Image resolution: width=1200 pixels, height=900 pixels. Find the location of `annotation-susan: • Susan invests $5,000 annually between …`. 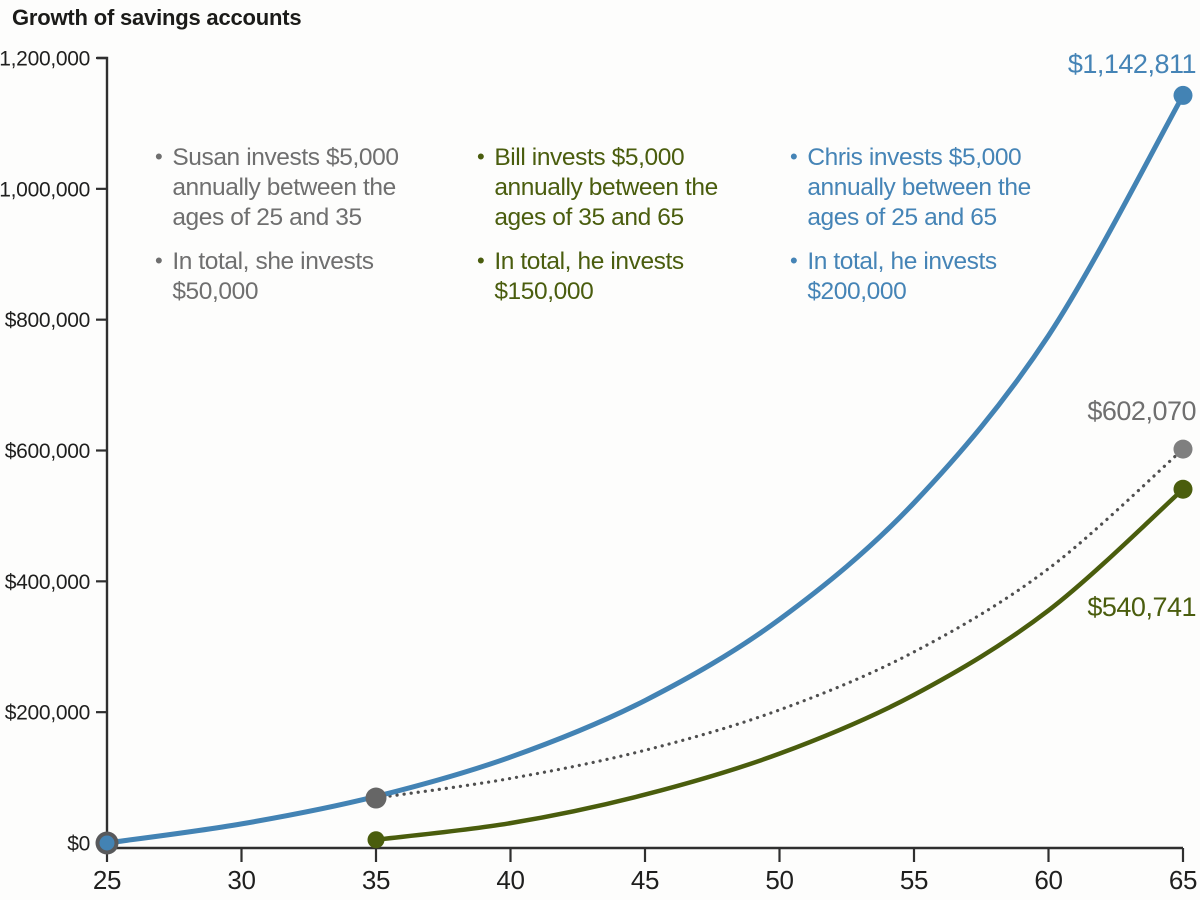

annotation-susan: • Susan invests $5,000 annually between … is located at coordinates (295, 232).